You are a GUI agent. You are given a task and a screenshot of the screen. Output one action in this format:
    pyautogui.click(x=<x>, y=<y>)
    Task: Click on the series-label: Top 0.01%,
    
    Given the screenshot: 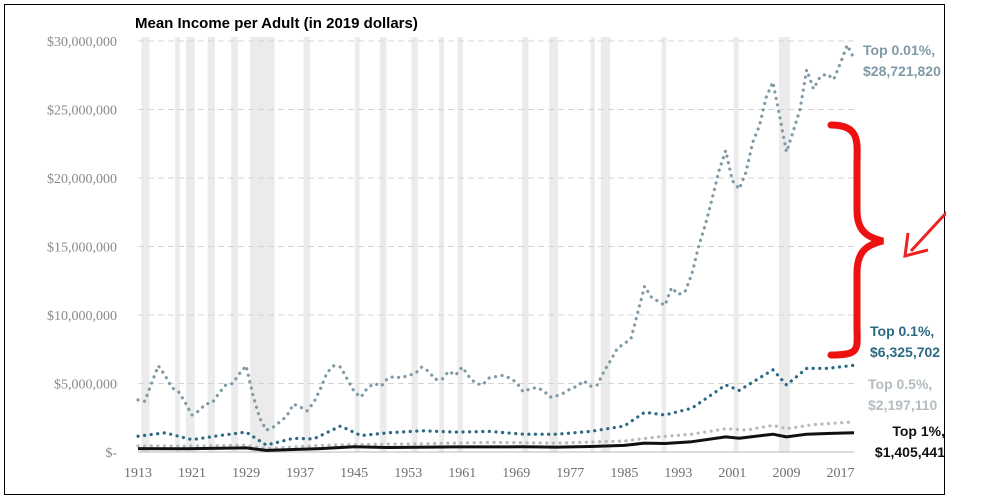 What is the action you would take?
    pyautogui.click(x=899, y=50)
    